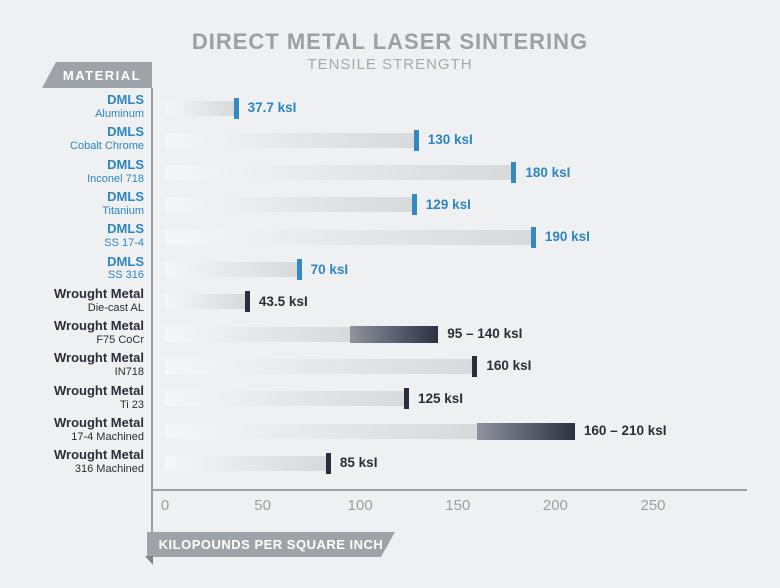 This screenshot has height=588, width=780. Describe the element at coordinates (129, 372) in the screenshot. I see `row-label-material: IN718` at that location.